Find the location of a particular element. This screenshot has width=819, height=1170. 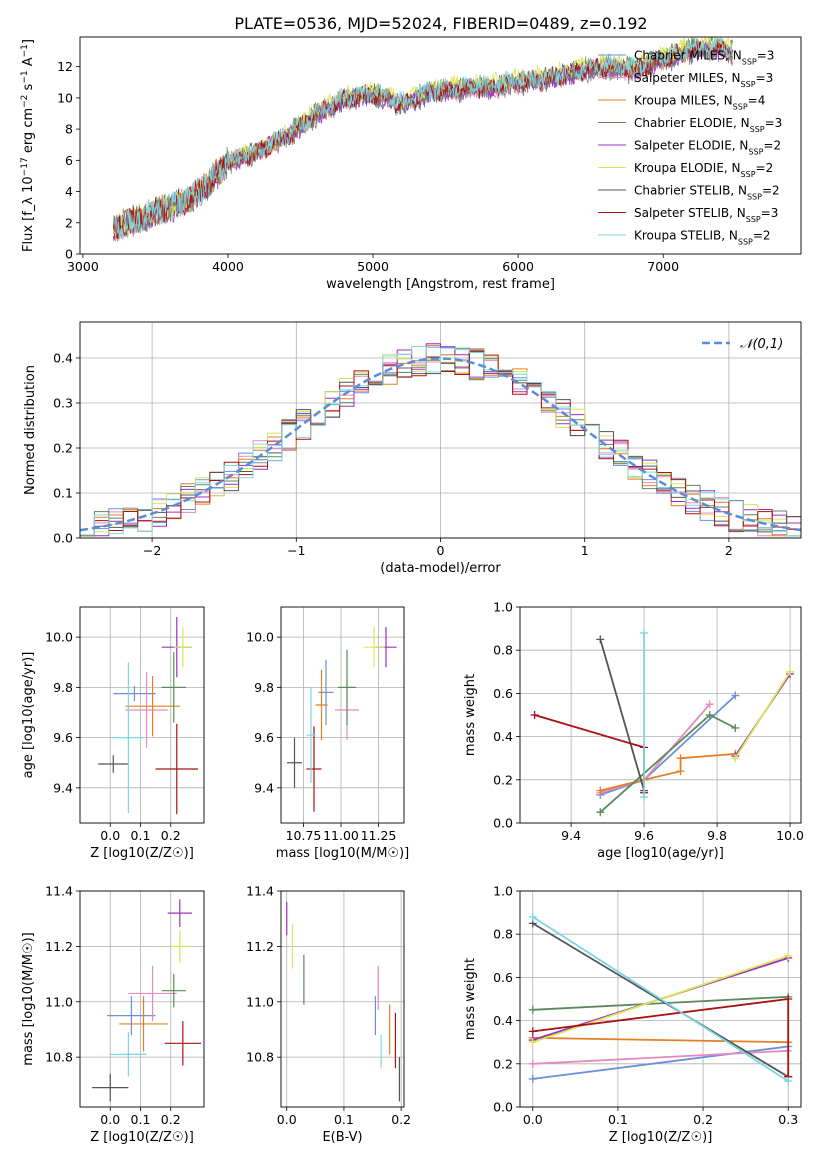

x-tick-label: 6000 is located at coordinates (518, 266).